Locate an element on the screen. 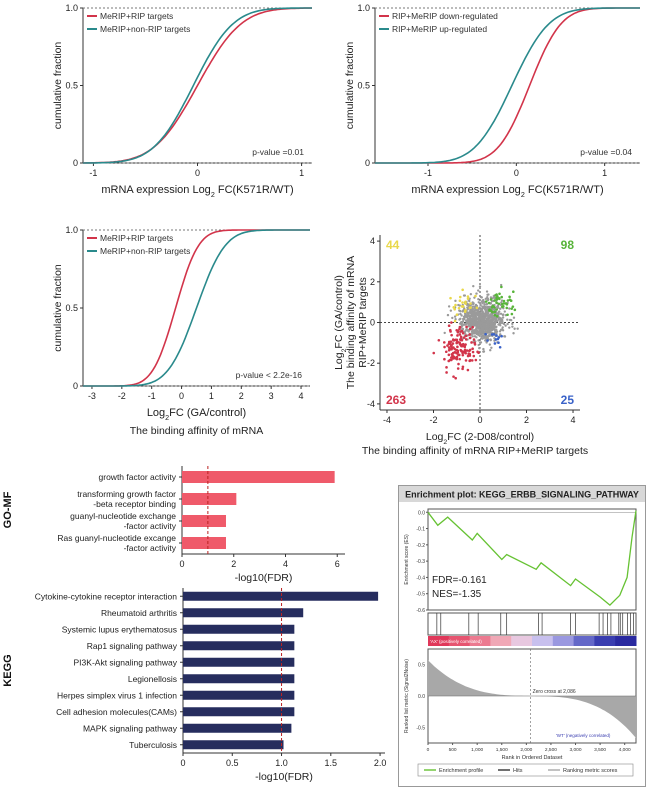  x-axis-label: Log2FC (2-D08/control) is located at coordinates (480, 438).